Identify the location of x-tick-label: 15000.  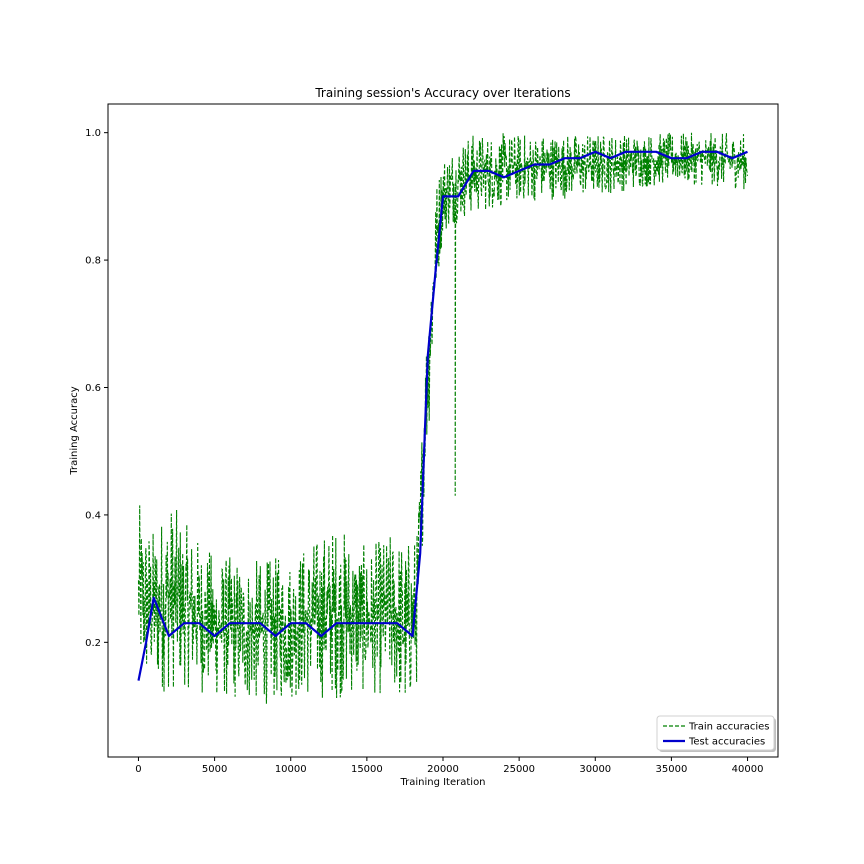
(367, 769).